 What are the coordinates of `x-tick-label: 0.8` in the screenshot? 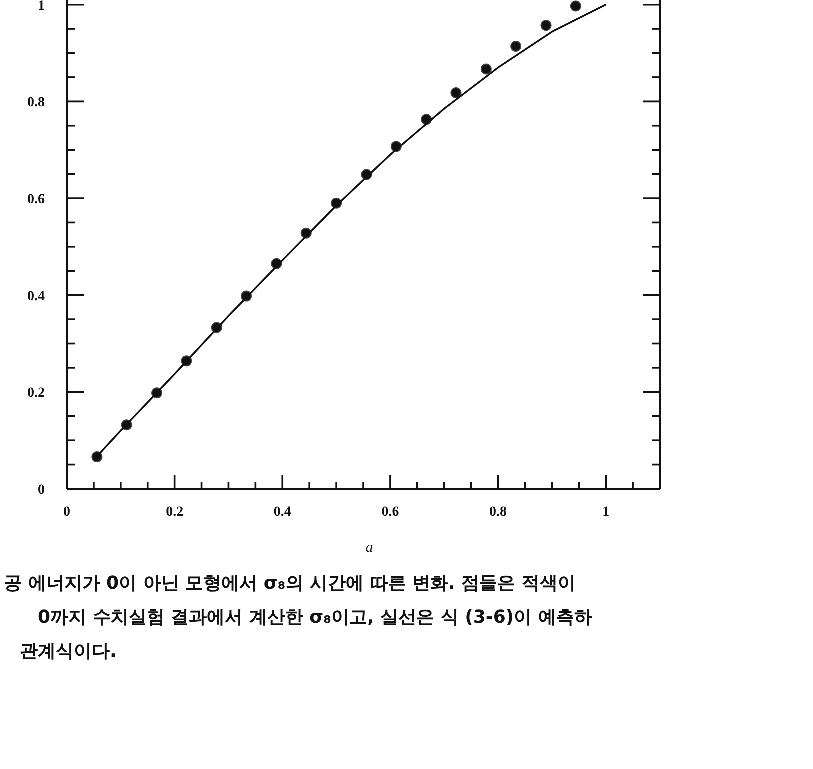 It's located at (499, 512).